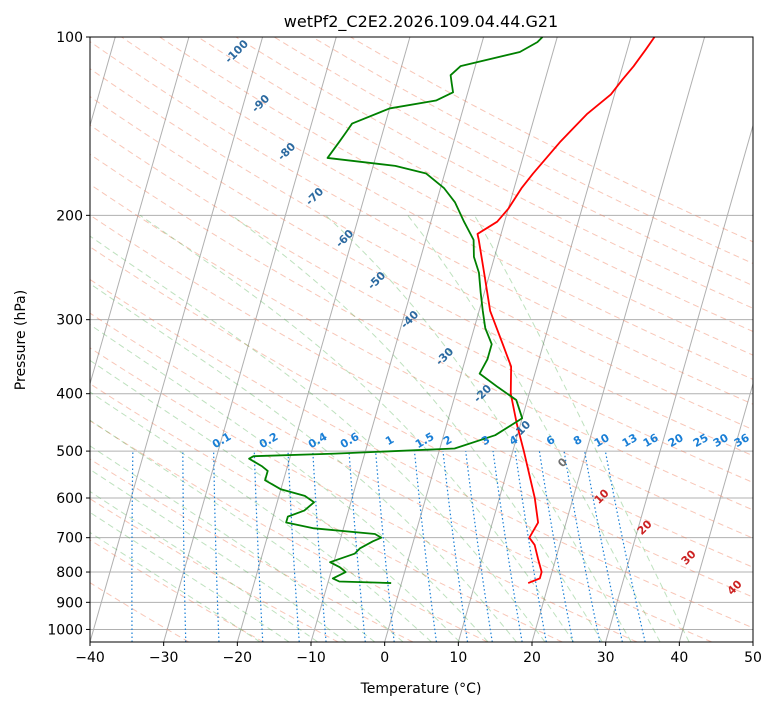 The height and width of the screenshot is (708, 775). I want to click on y-tick-label: 700, so click(69, 539).